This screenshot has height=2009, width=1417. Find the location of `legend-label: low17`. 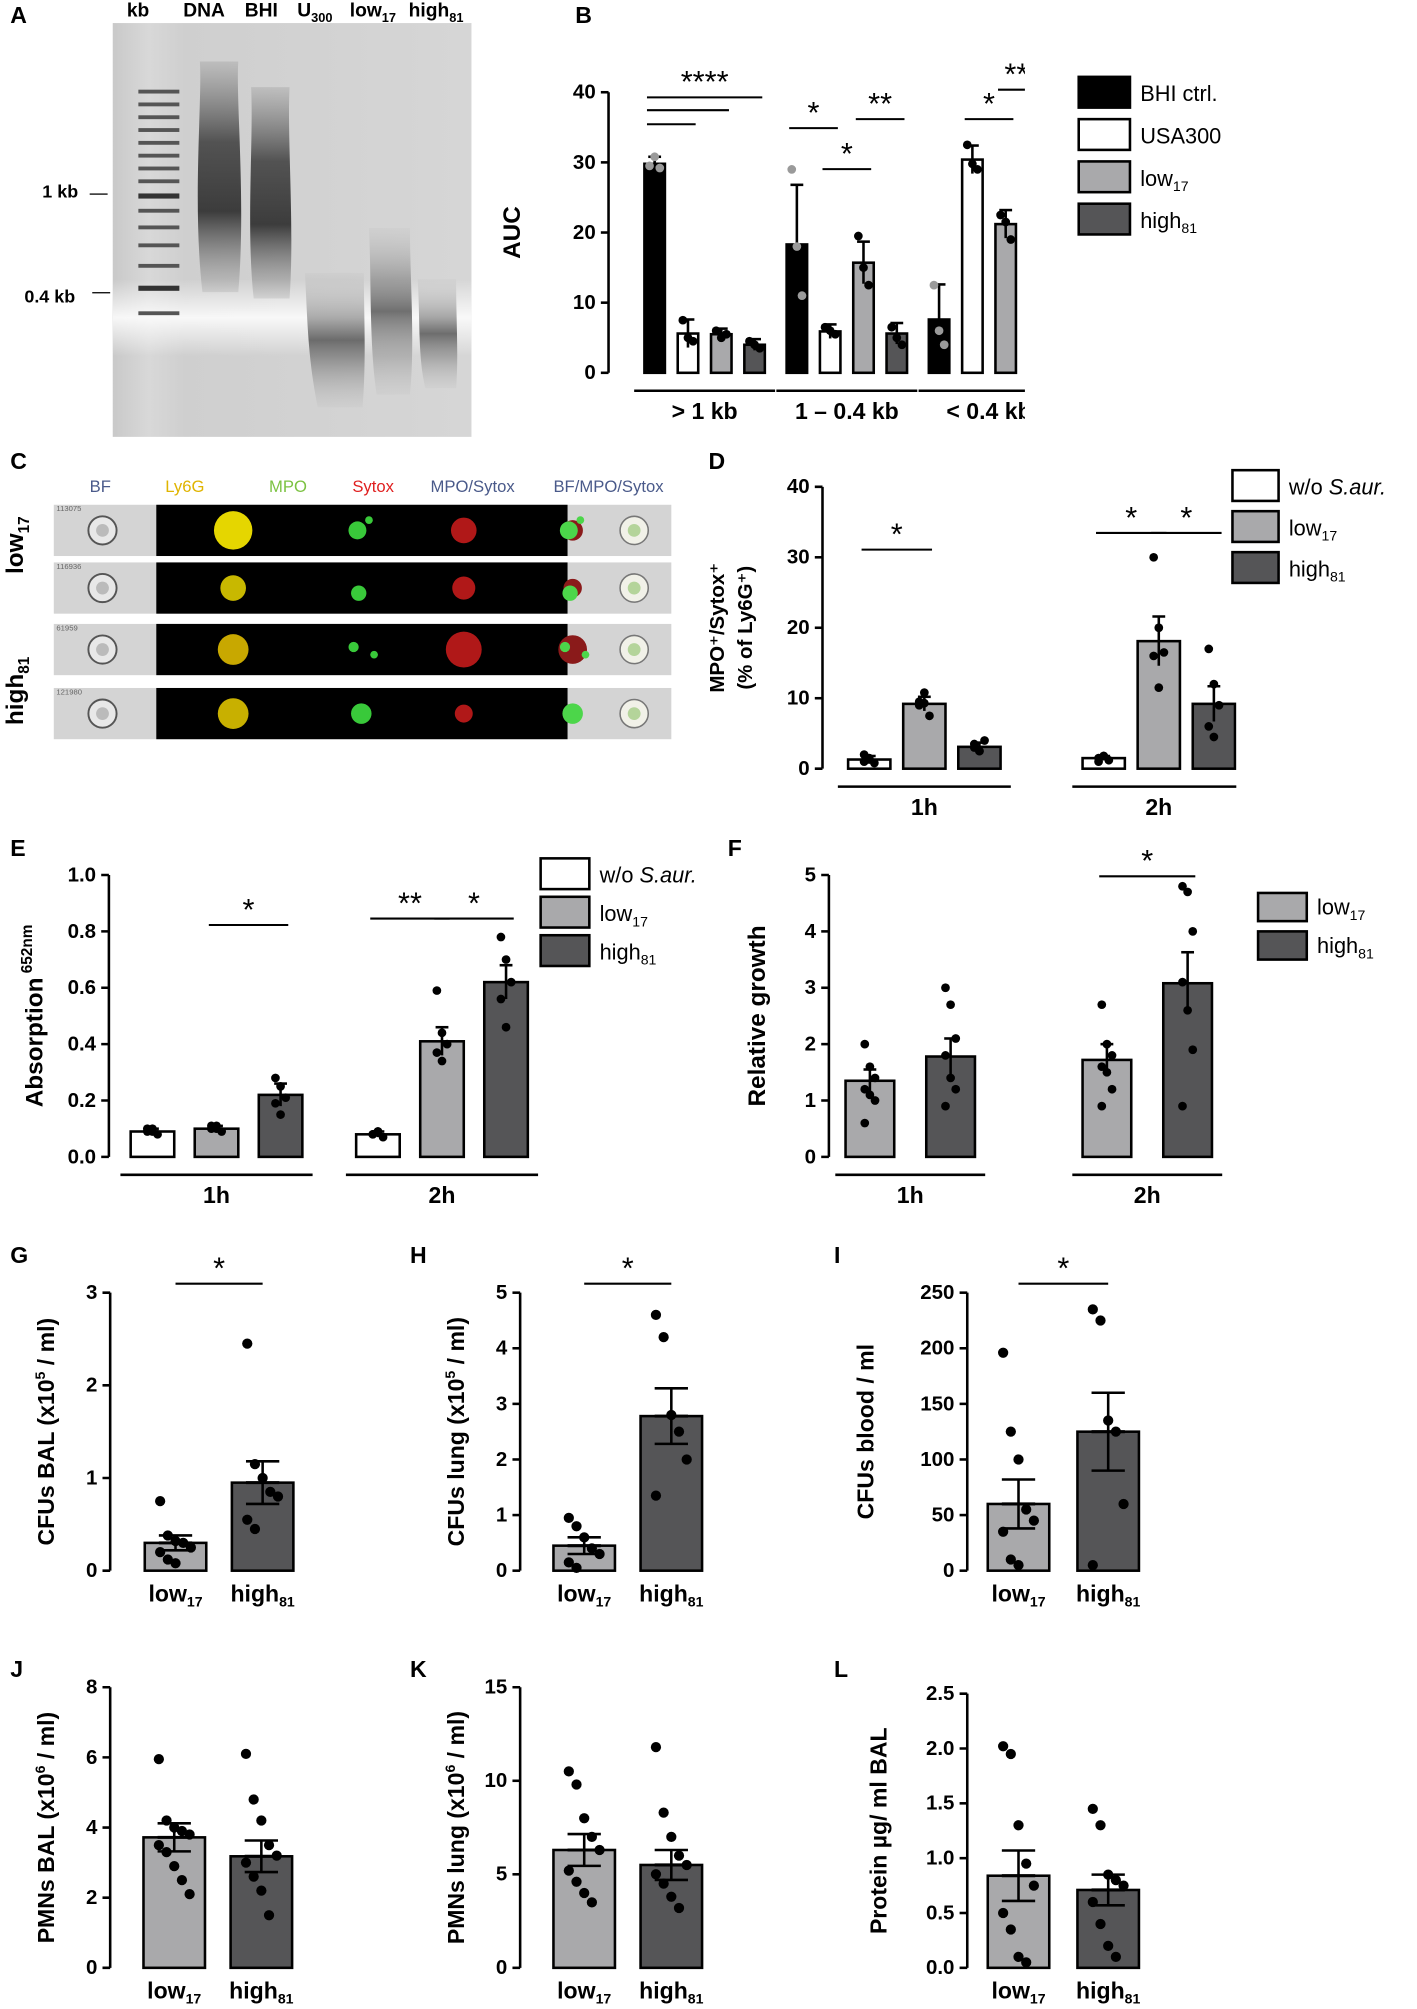

legend-label: low17 is located at coordinates (1164, 180).